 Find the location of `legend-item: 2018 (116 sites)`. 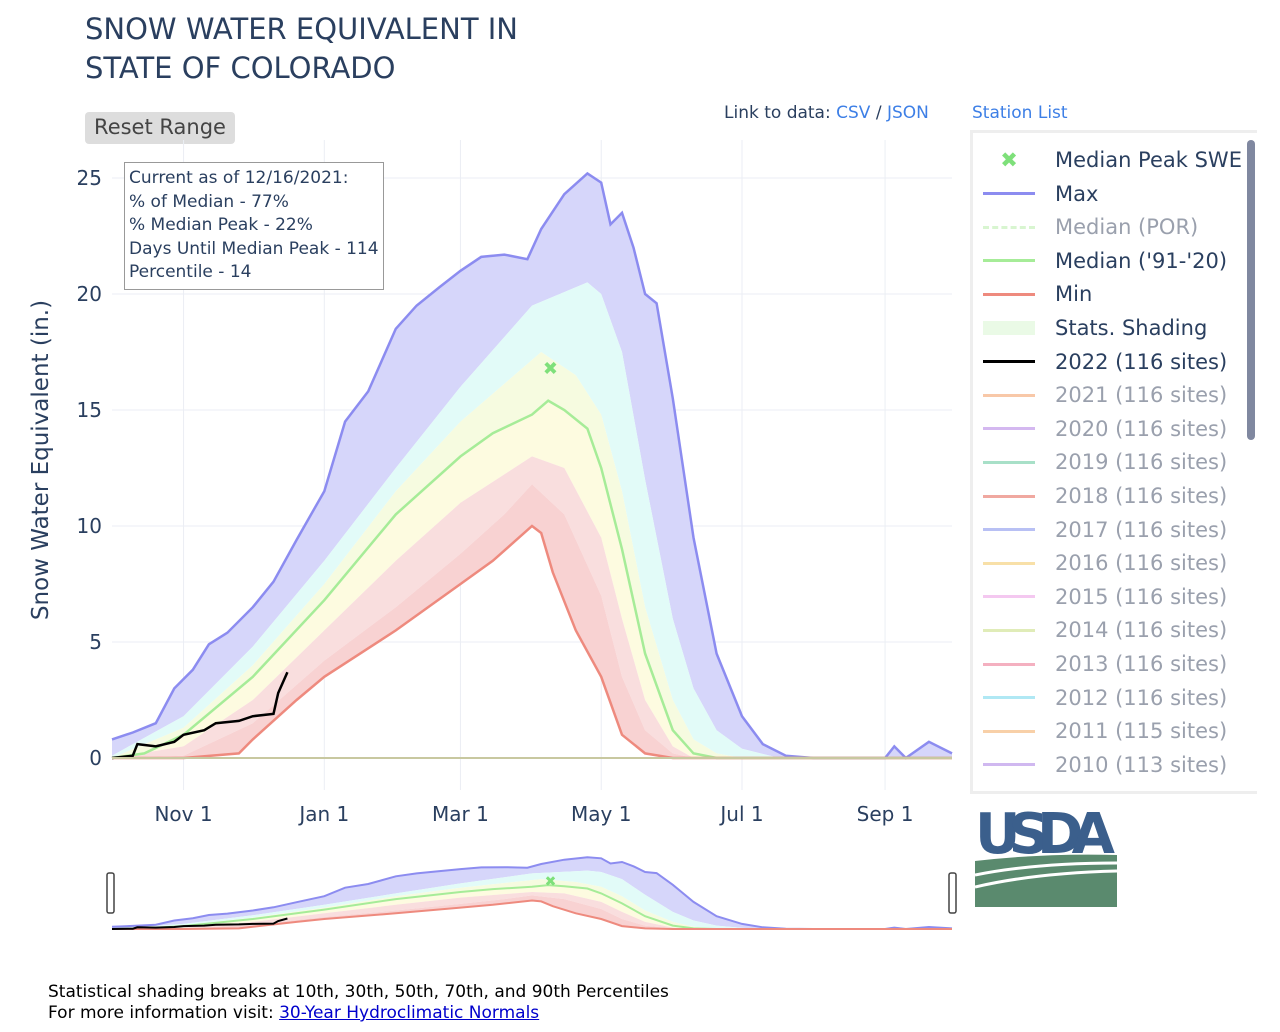

legend-item: 2018 (116 sites) is located at coordinates (1100, 496).